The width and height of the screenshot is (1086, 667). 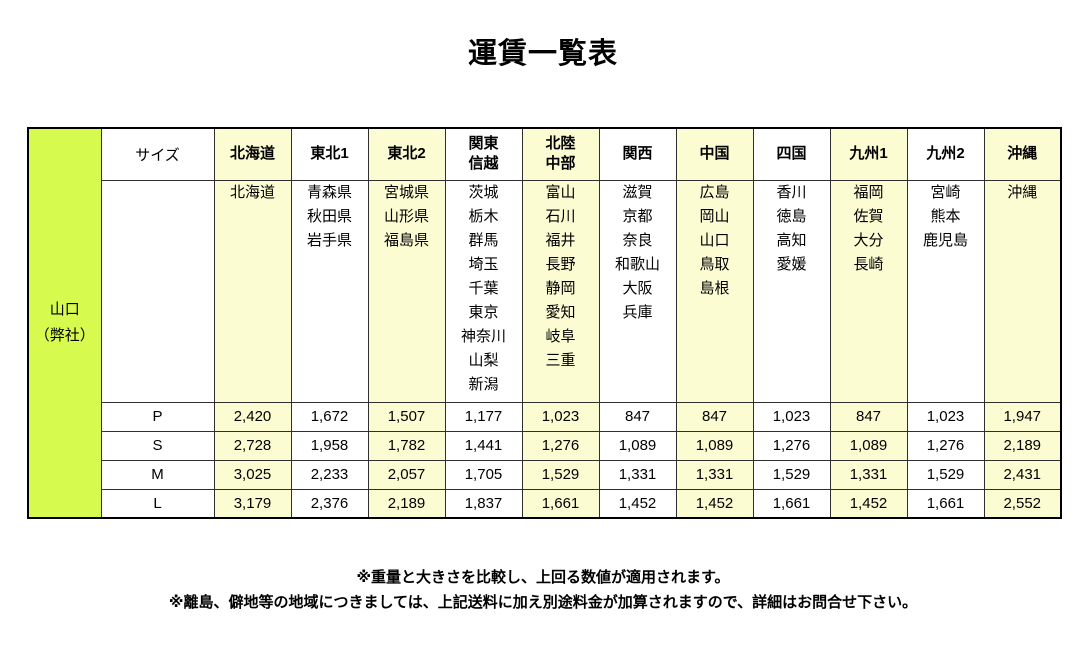 What do you see at coordinates (157, 154) in the screenshot?
I see `size-header-cell: サイズ` at bounding box center [157, 154].